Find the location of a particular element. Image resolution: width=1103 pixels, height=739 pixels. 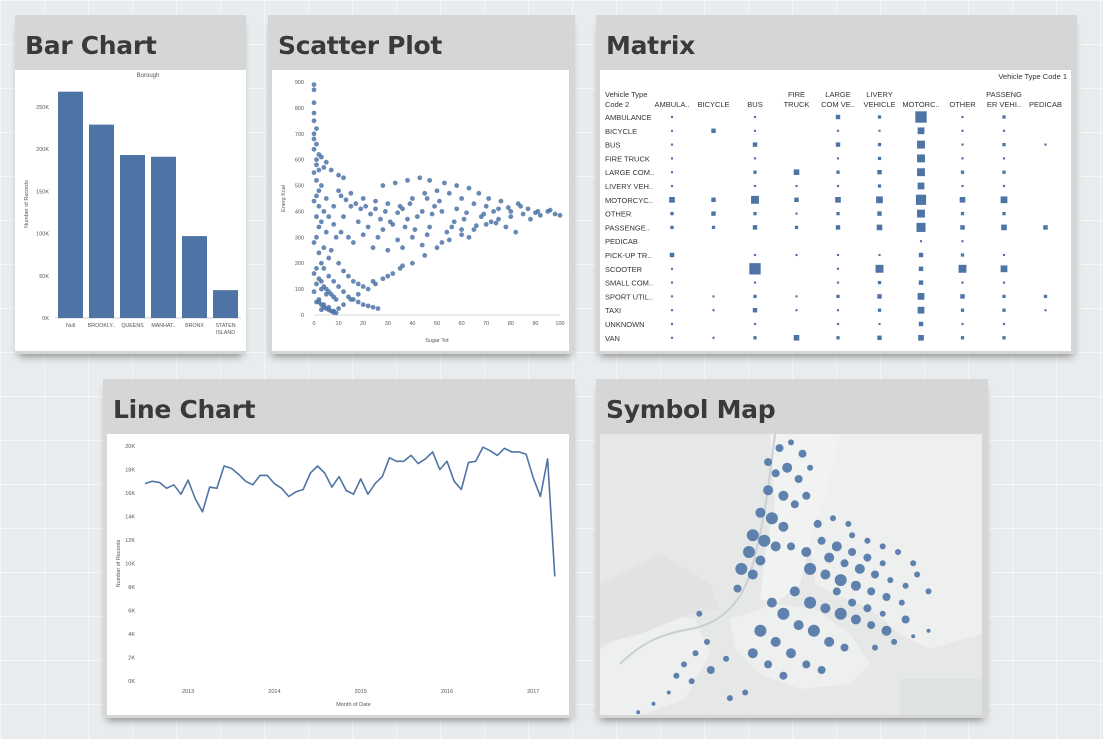

bar-x-tick-label: QUEENS is located at coordinates (132, 326).